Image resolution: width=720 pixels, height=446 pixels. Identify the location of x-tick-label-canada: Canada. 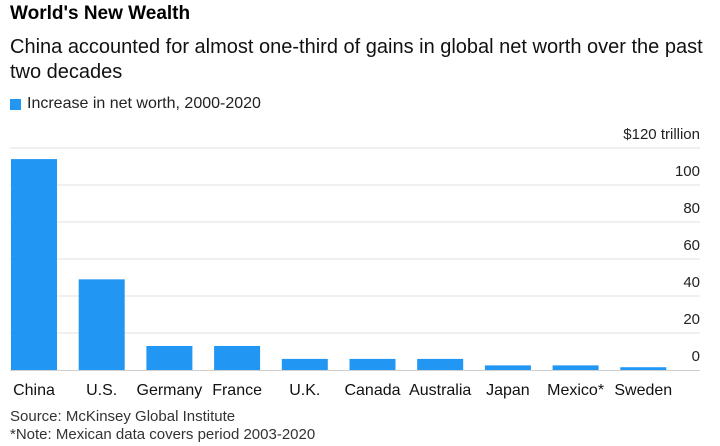
(372, 390).